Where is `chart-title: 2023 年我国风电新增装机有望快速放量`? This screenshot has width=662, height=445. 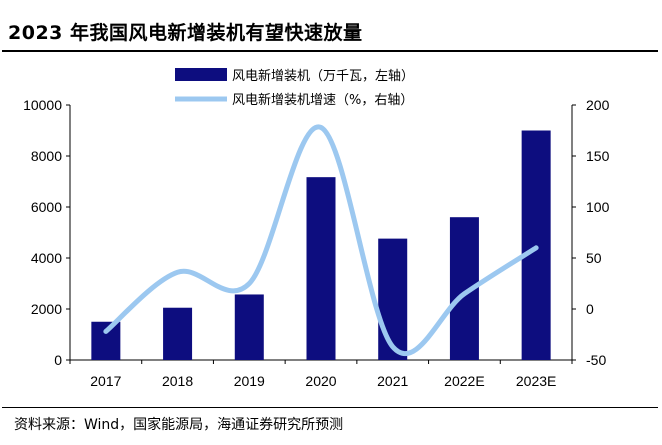
chart-title: 2023 年我国风电新增装机有望快速放量 is located at coordinates (185, 33).